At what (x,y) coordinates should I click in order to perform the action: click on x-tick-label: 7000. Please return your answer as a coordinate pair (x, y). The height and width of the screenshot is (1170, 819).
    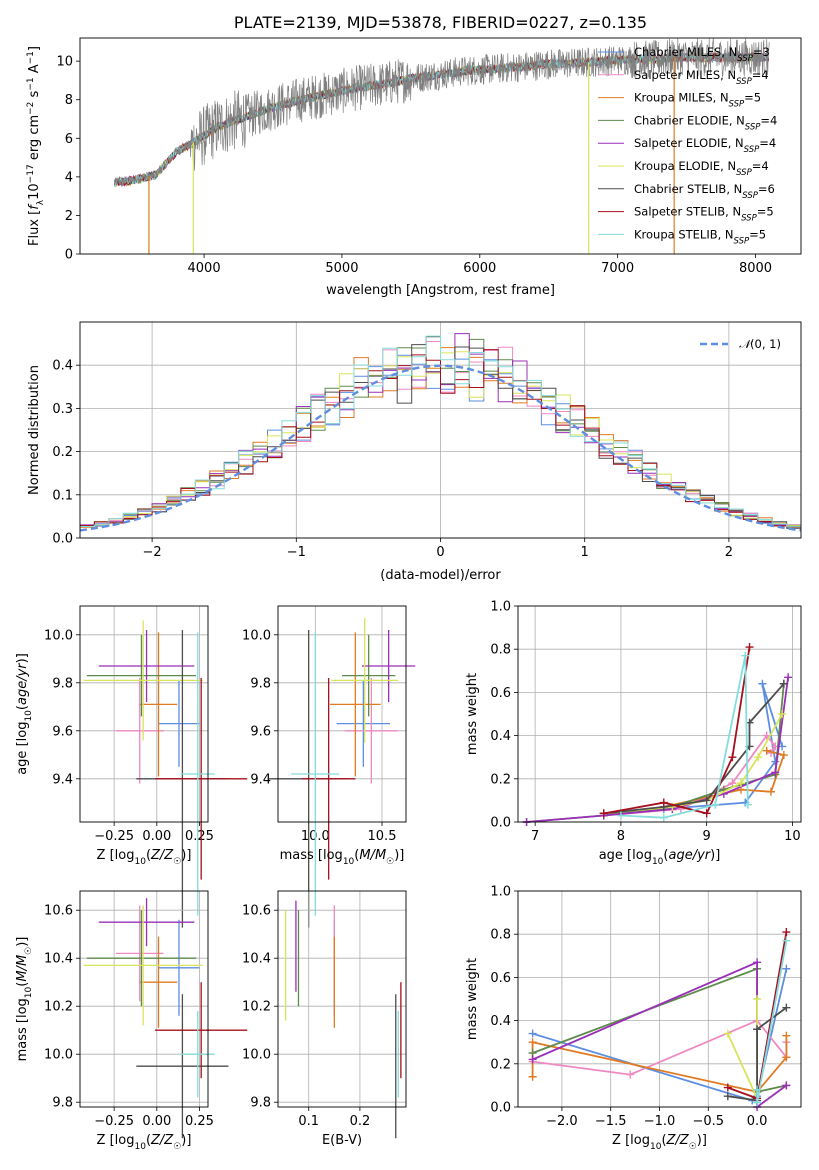
    Looking at the image, I should click on (617, 268).